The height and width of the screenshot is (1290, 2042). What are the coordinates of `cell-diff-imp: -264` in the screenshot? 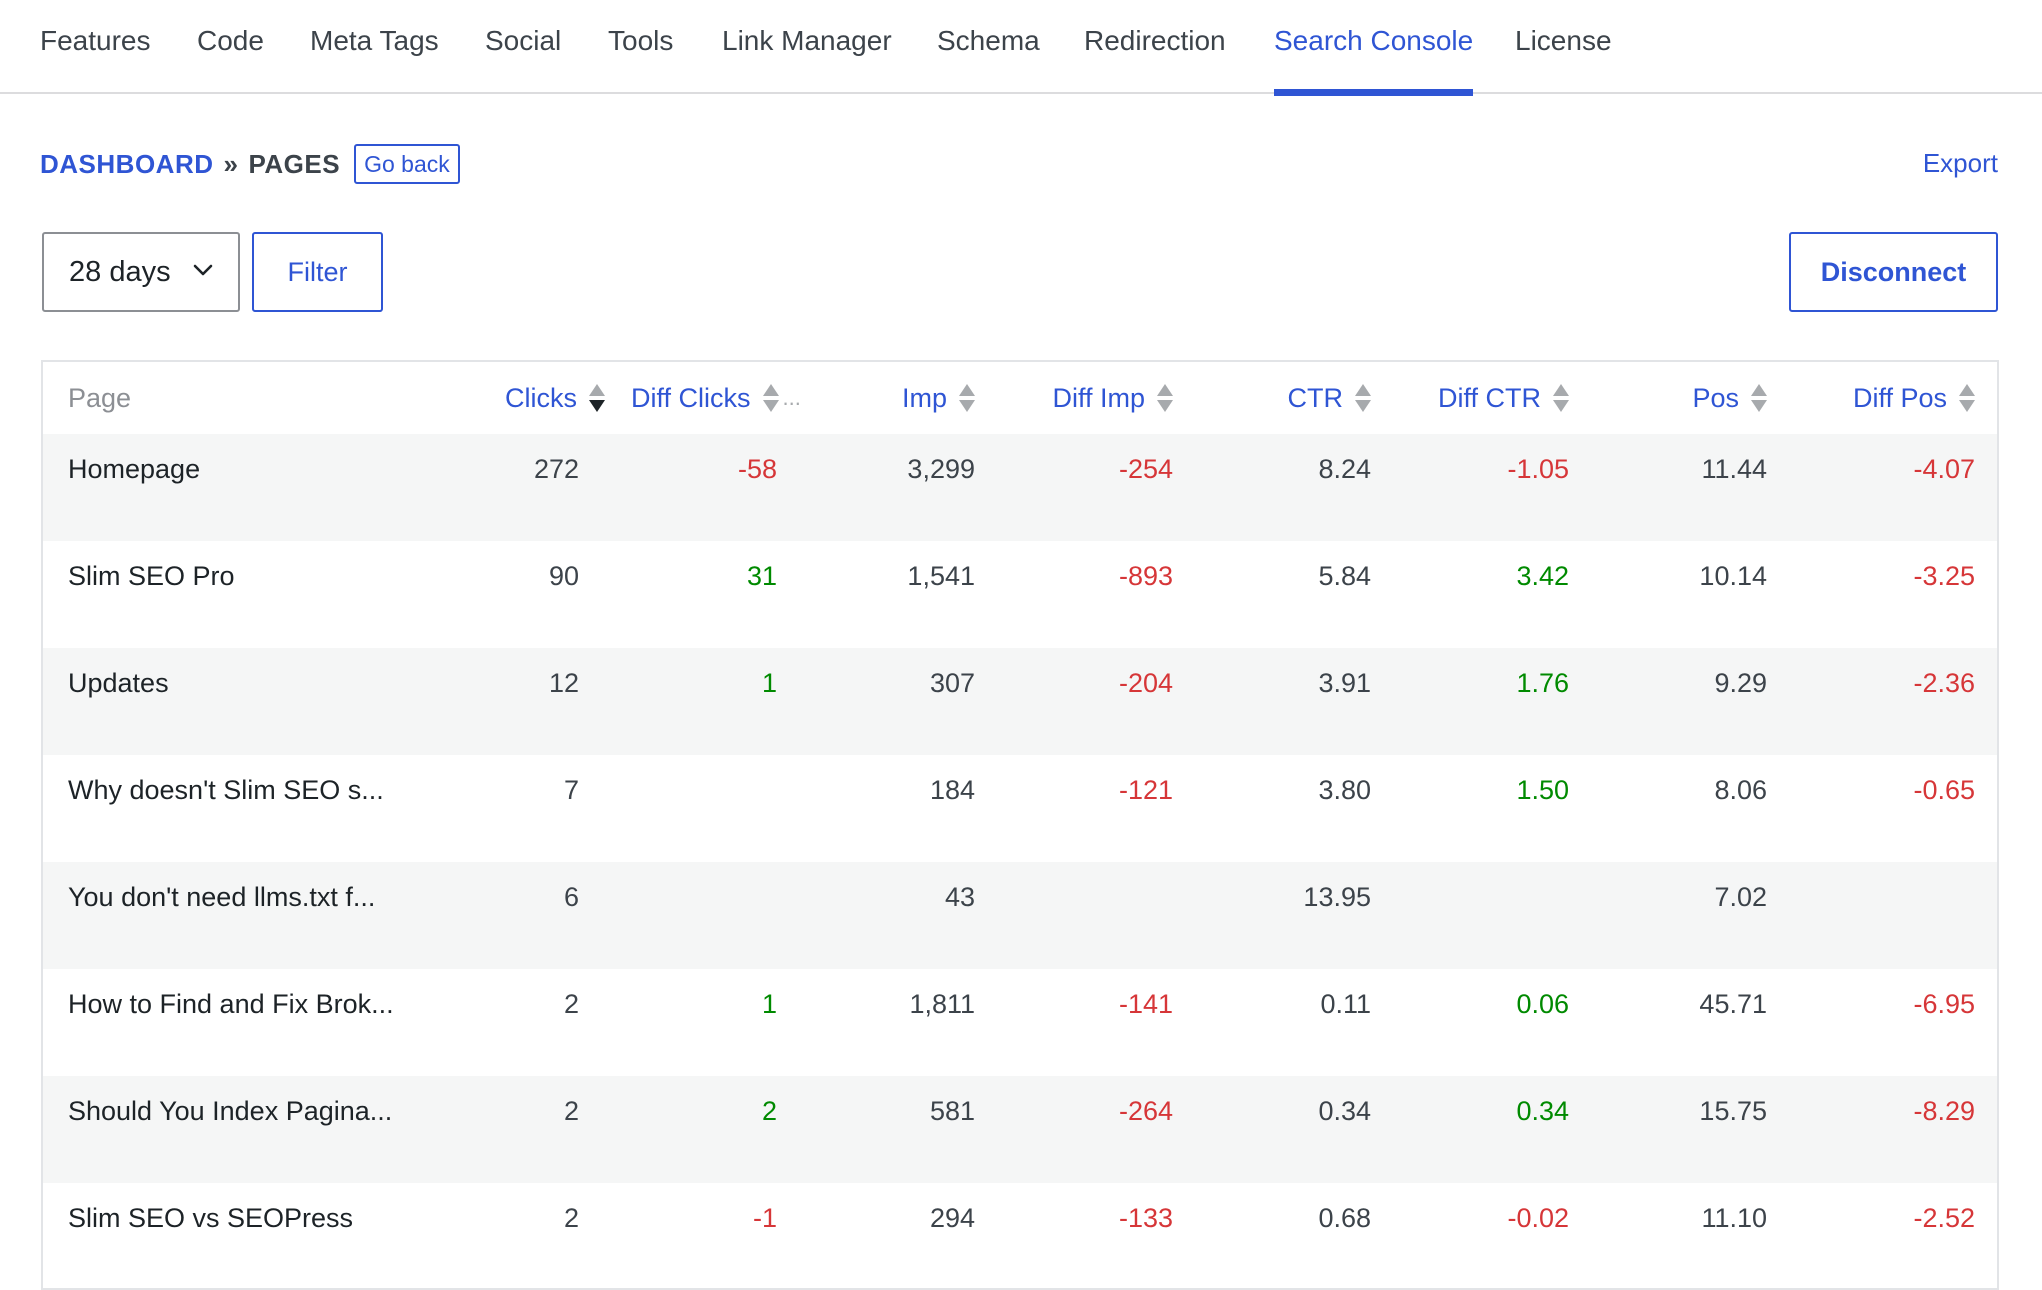 It's located at (1145, 1111).